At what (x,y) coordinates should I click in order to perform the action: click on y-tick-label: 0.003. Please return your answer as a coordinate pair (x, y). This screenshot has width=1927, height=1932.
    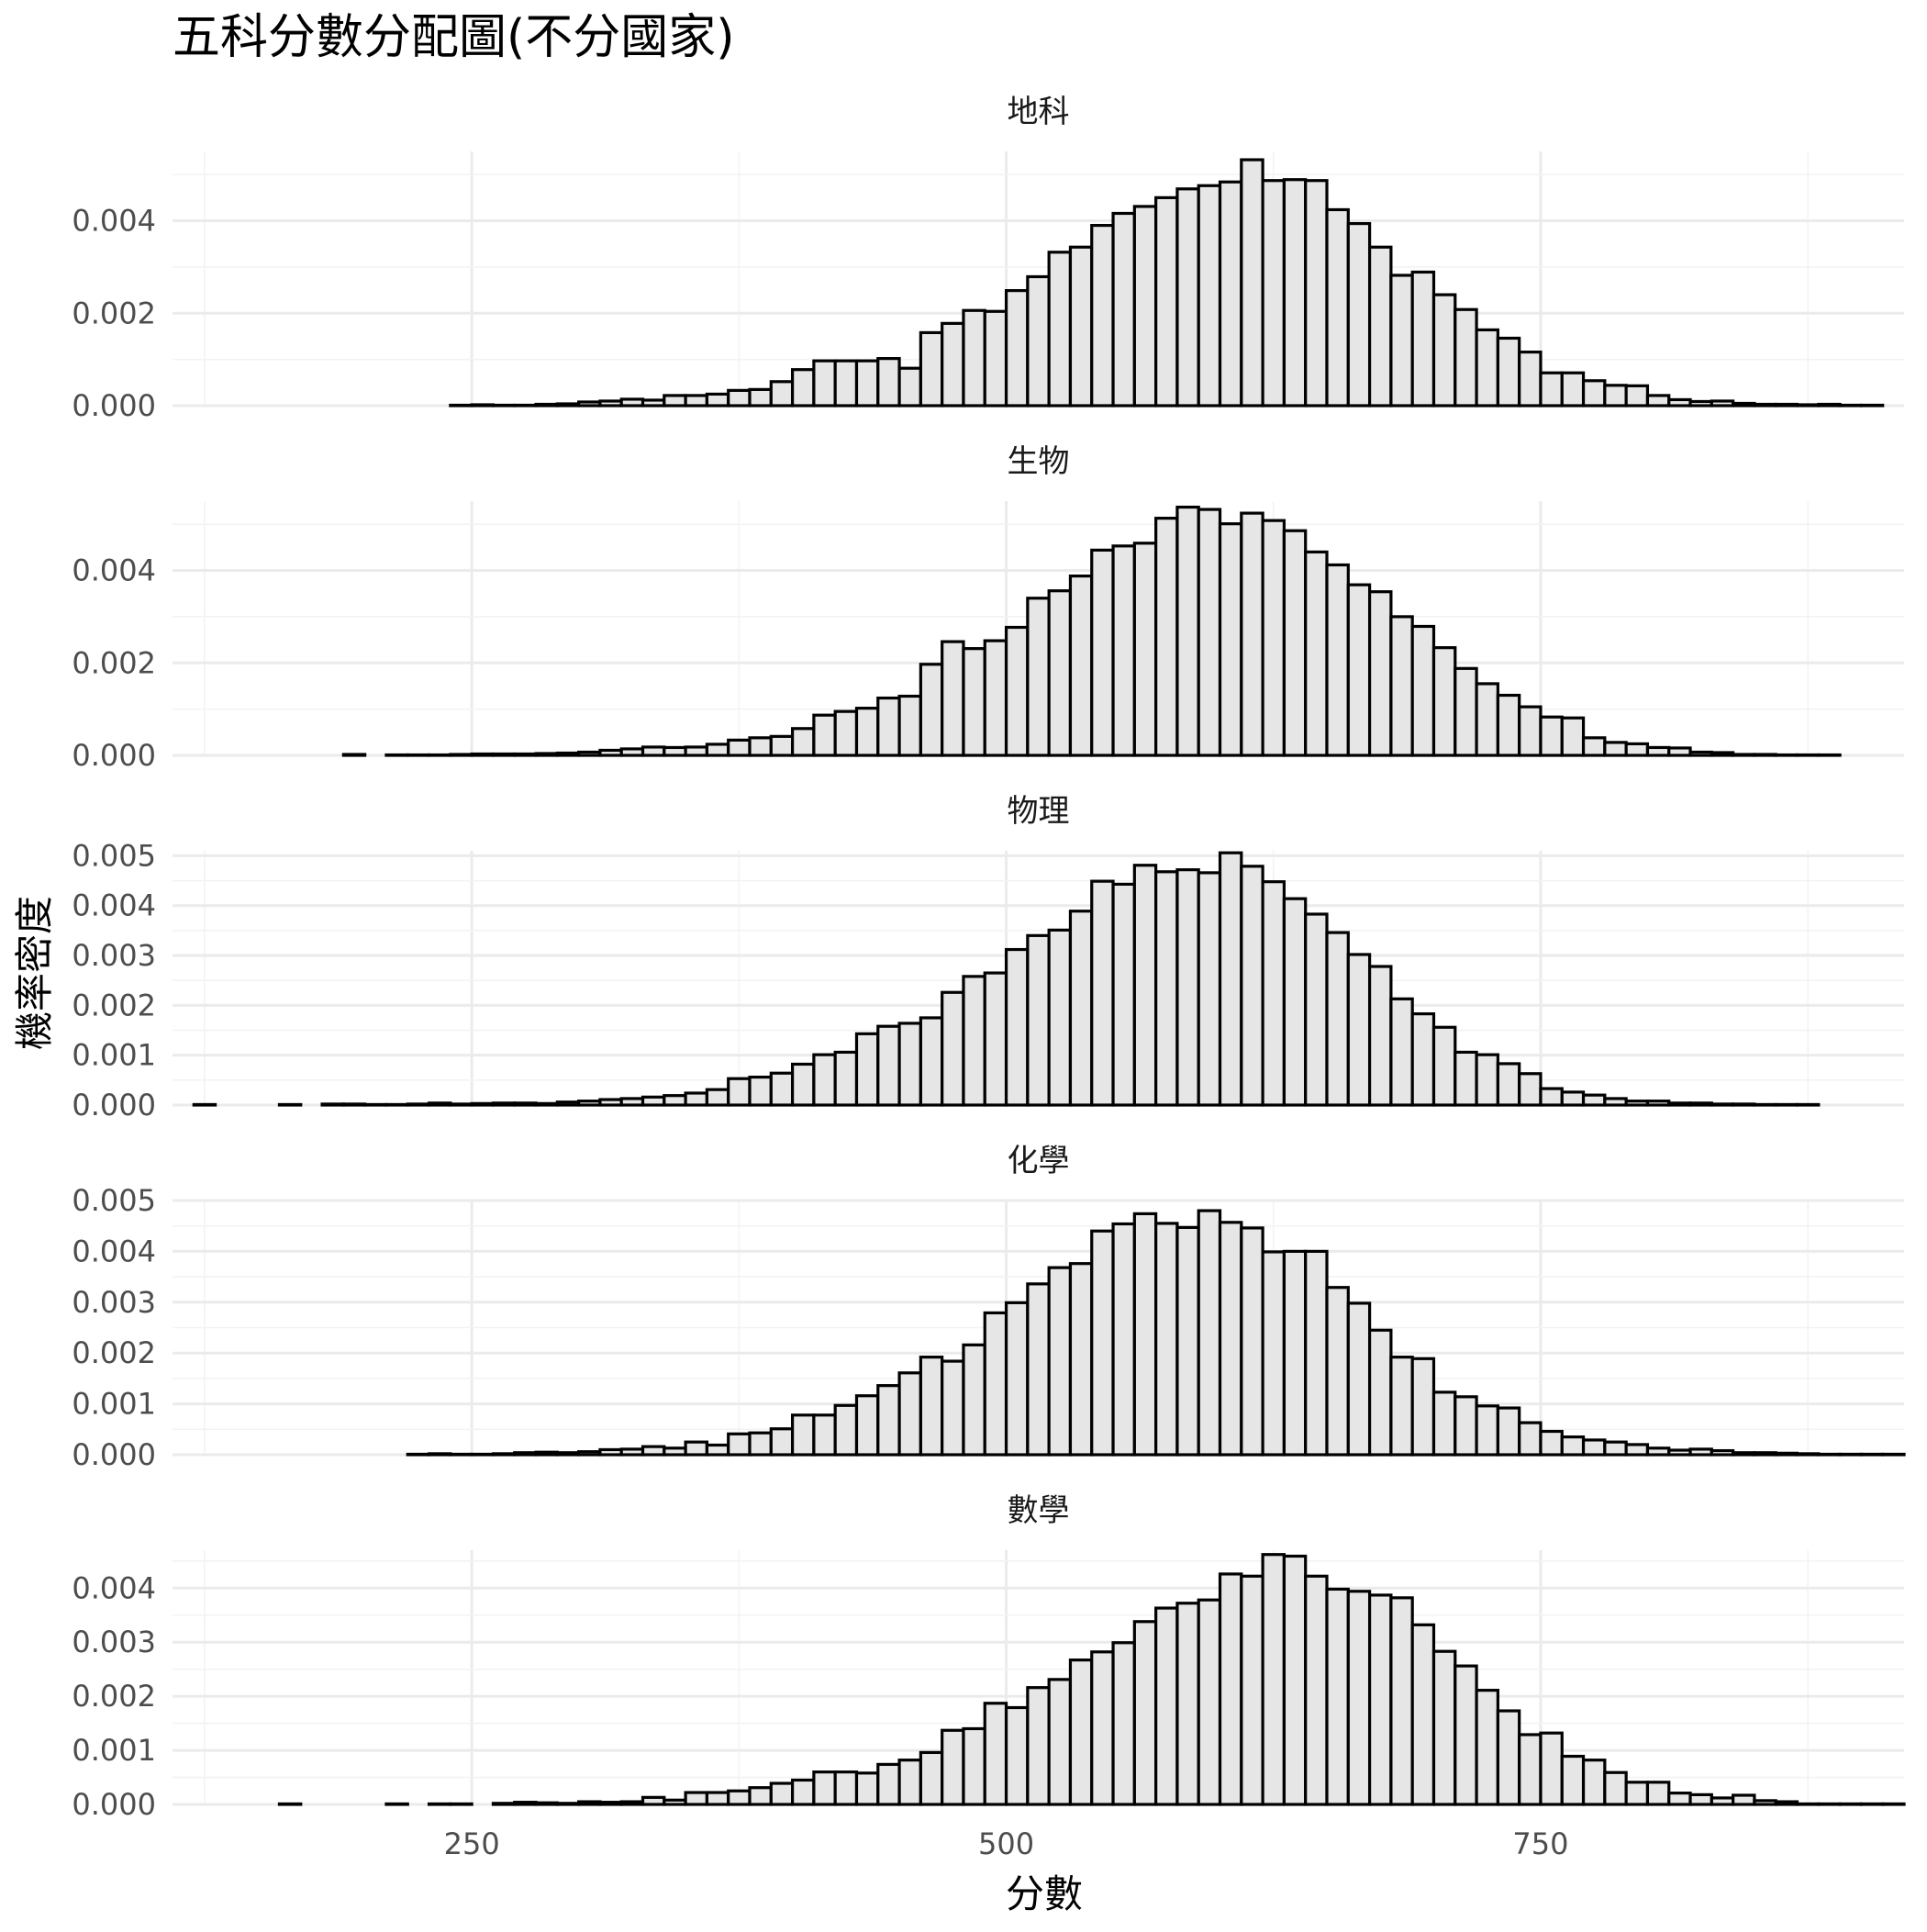
    Looking at the image, I should click on (114, 1302).